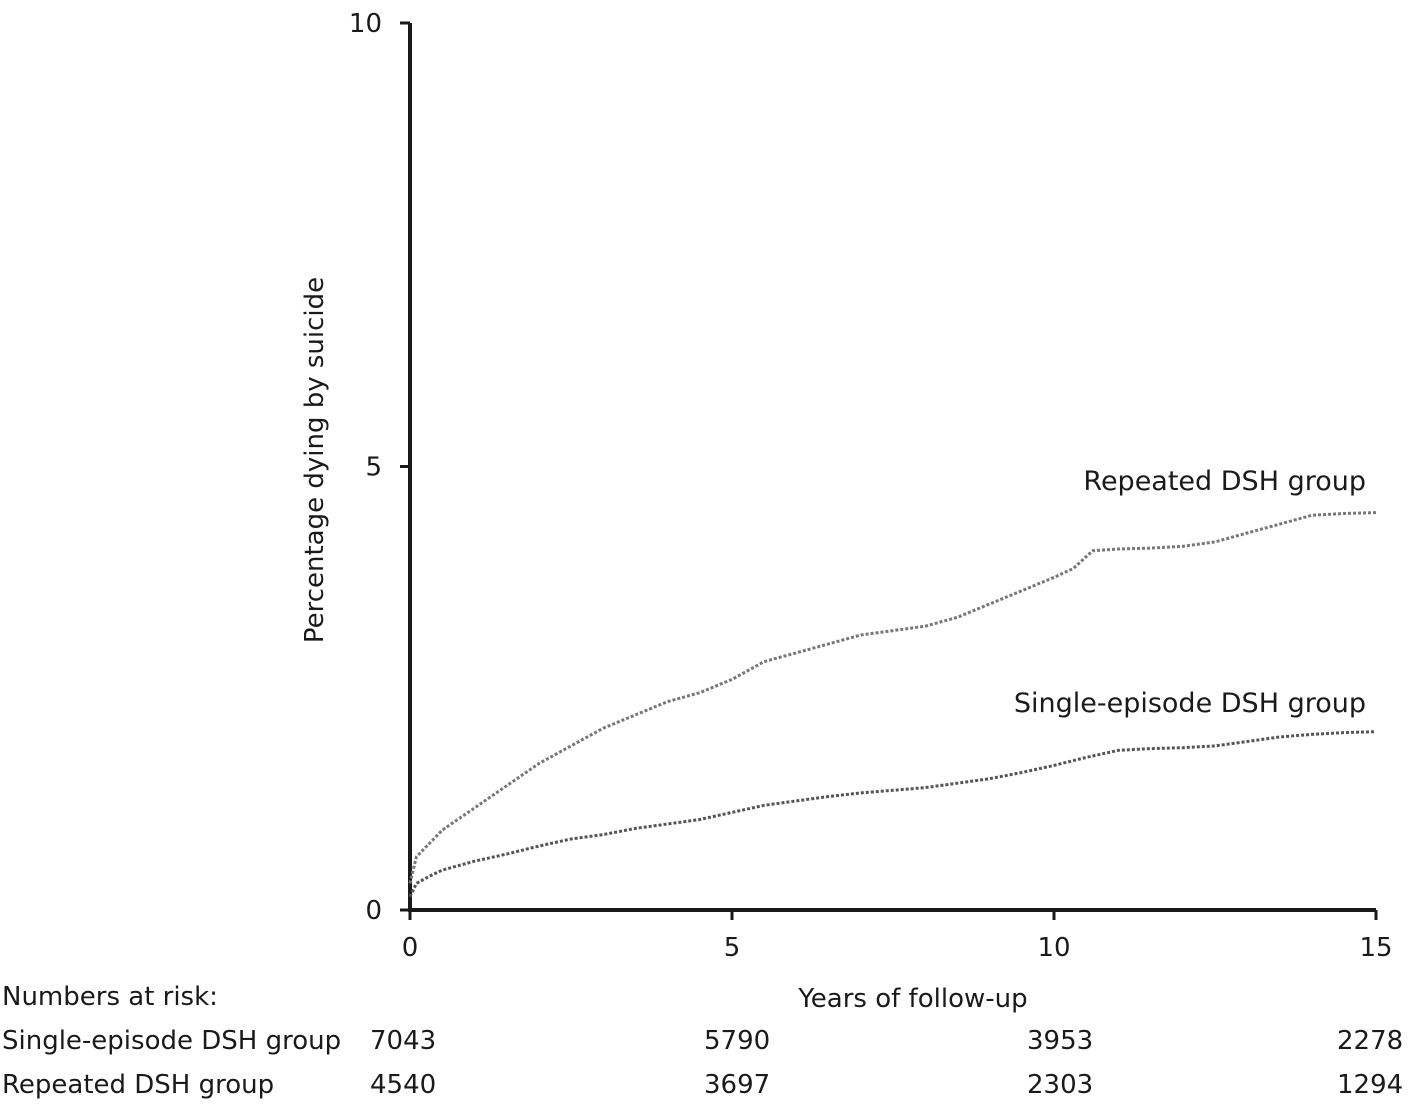 The image size is (1409, 1109). I want to click on series-line-single, so click(892, 814).